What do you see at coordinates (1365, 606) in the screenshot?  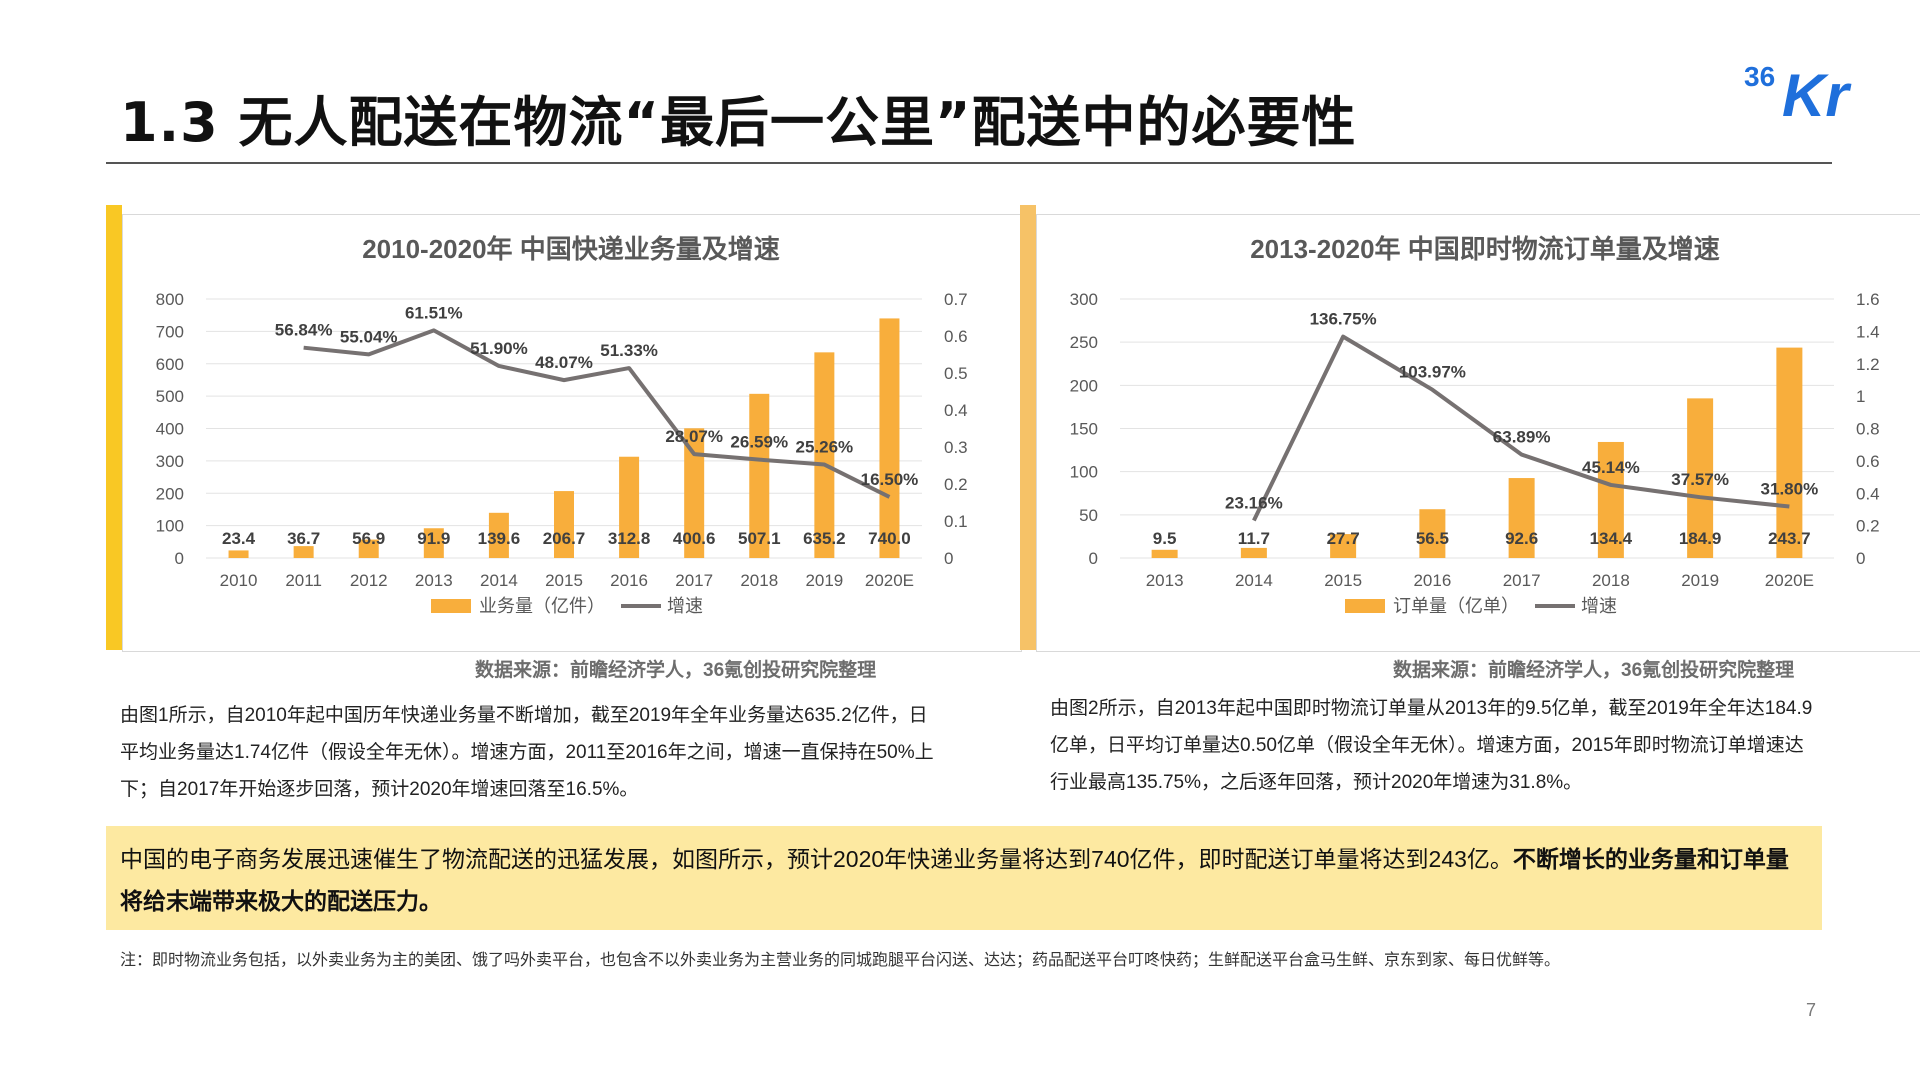 I see `chart2-legend-bar-swatch` at bounding box center [1365, 606].